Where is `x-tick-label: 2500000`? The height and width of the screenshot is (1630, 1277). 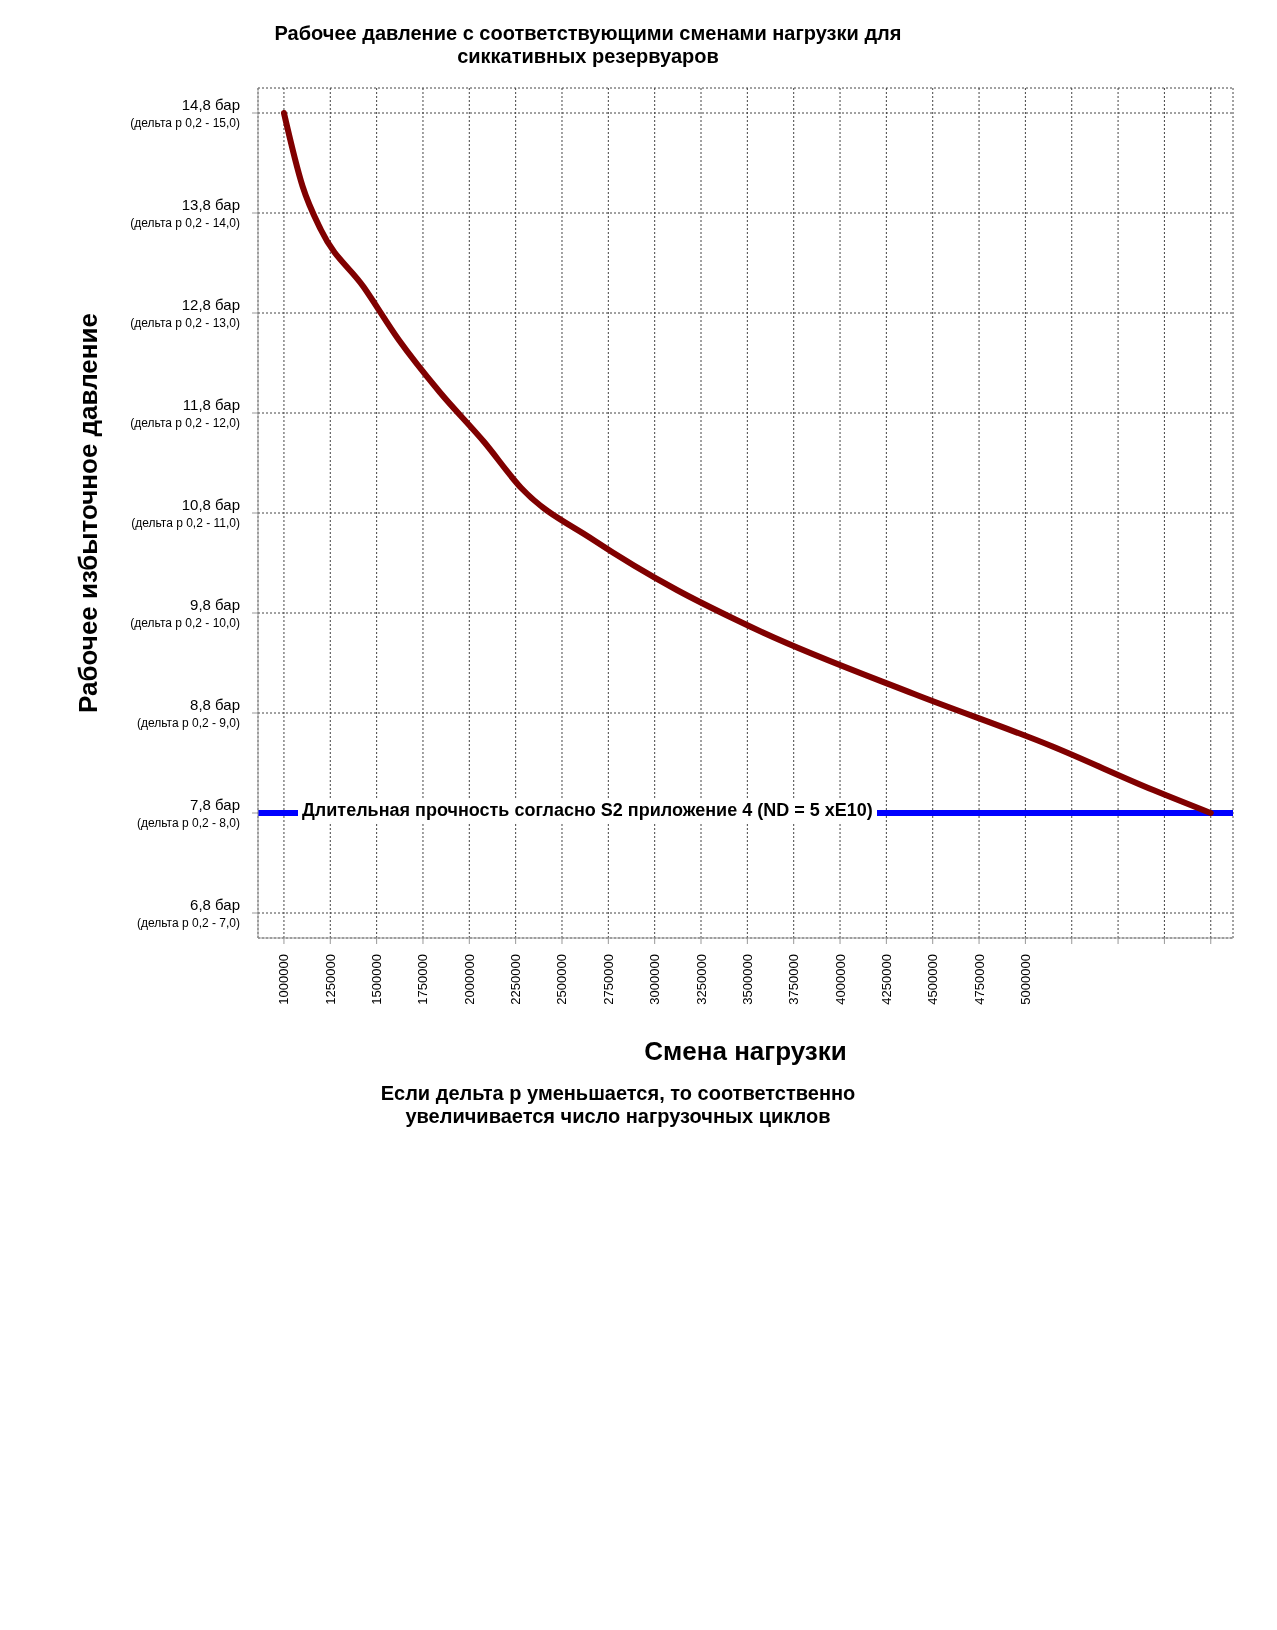
x-tick-label: 2500000 is located at coordinates (562, 979).